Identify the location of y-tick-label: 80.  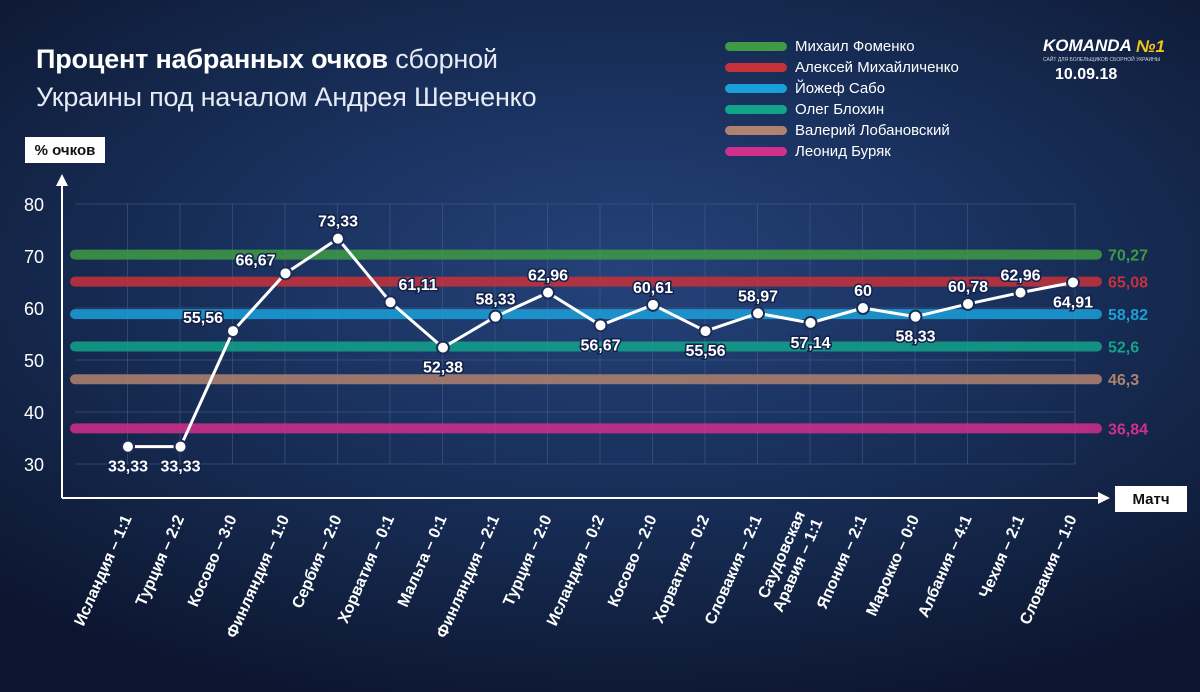
(34, 205).